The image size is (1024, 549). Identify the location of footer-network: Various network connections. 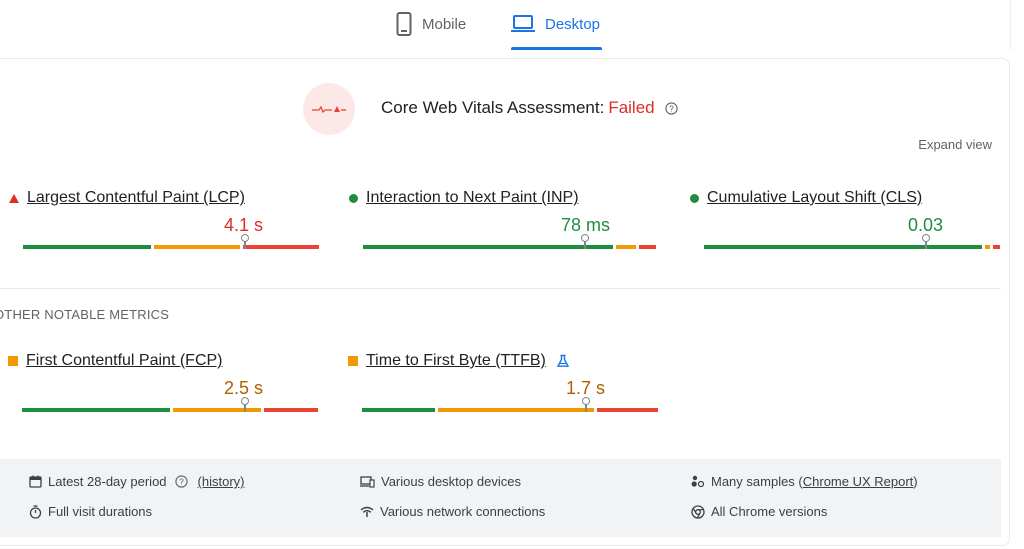
(452, 511).